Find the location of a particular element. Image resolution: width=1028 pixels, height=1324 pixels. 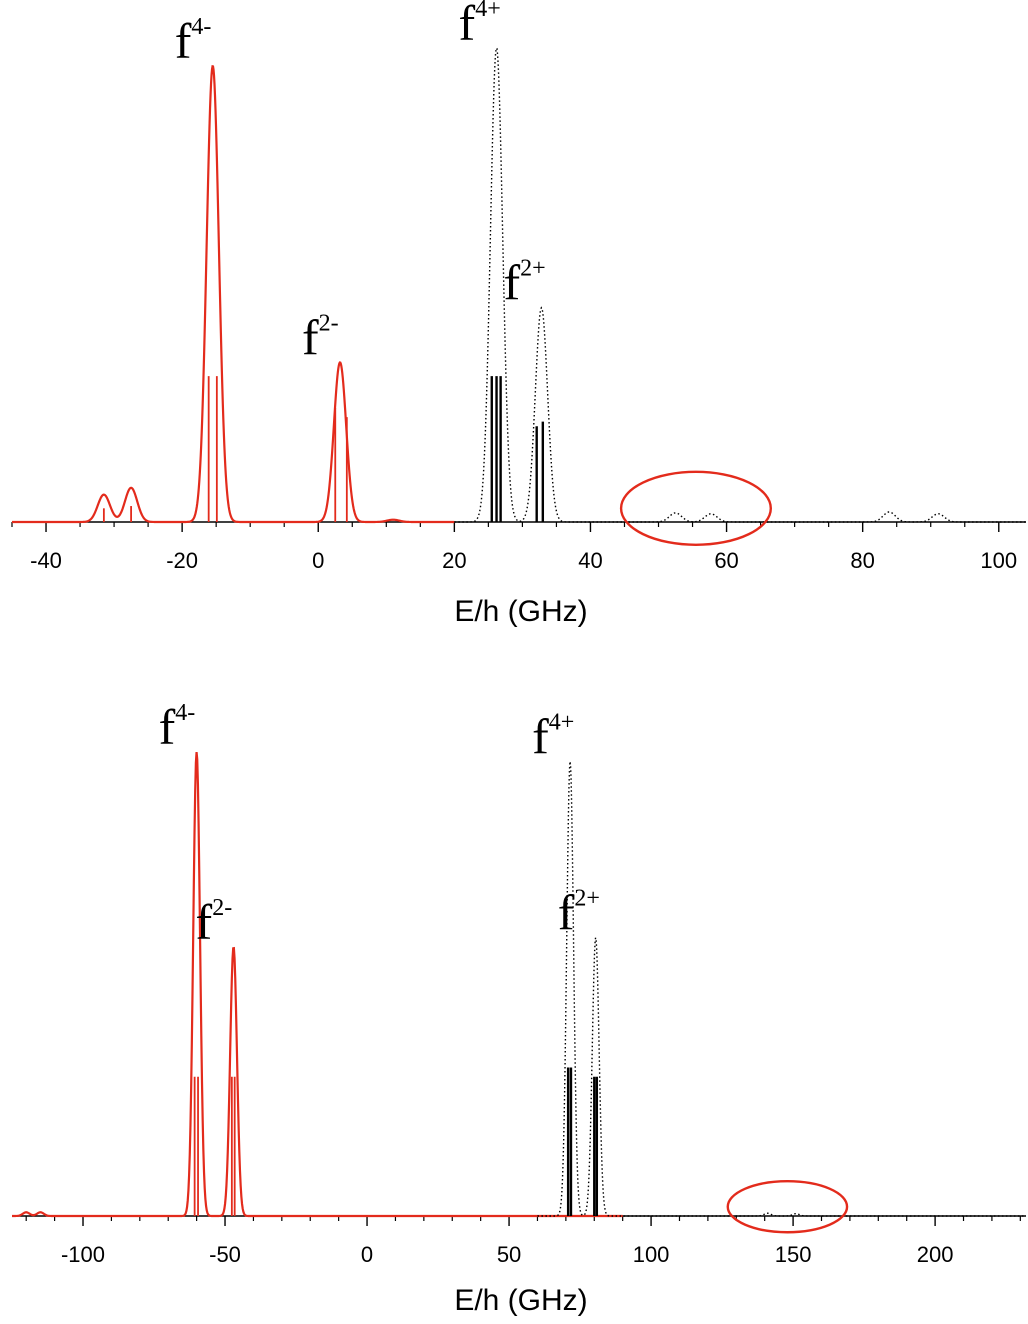

top-tick-label: 40 is located at coordinates (590, 560).